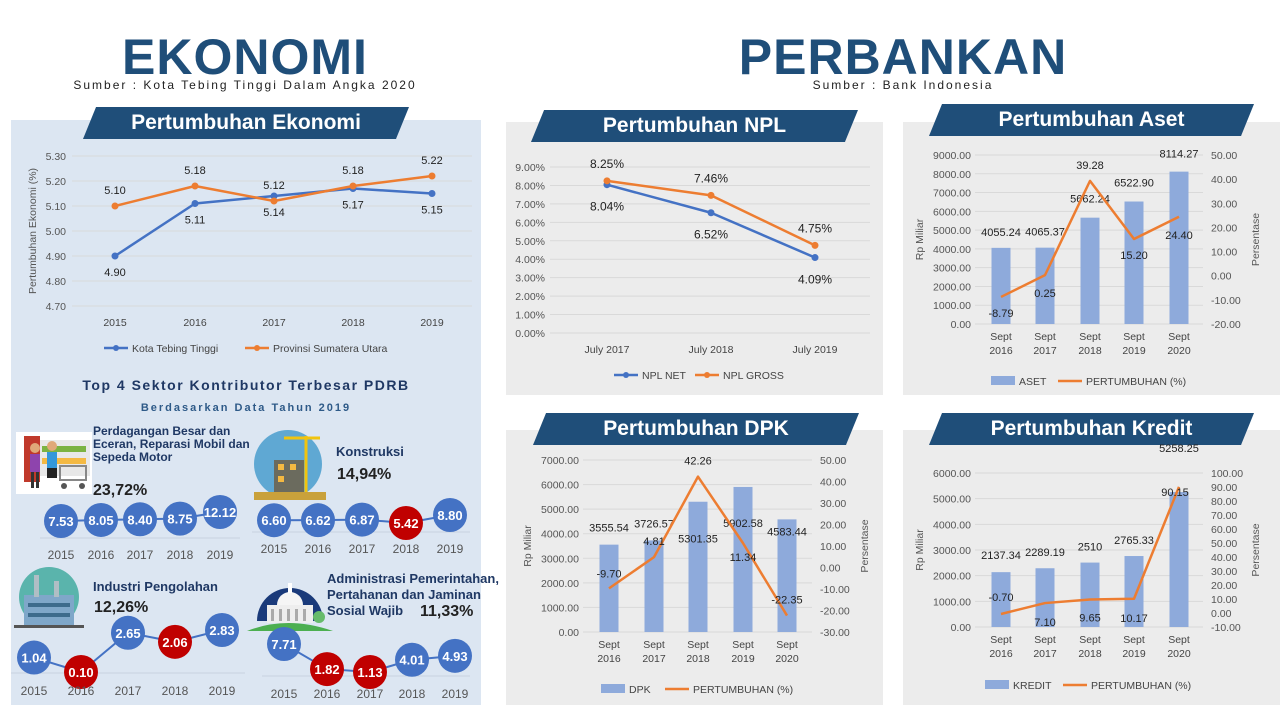  What do you see at coordinates (1134, 619) in the screenshot?
I see `growth-data-label: 10.17` at bounding box center [1134, 619].